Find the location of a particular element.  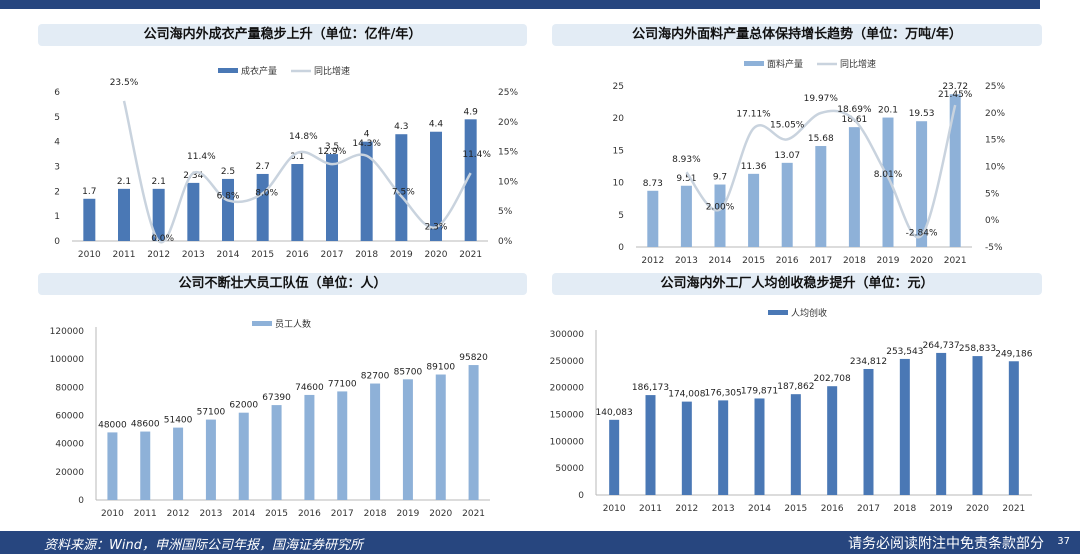

y-tick-label: 250000 is located at coordinates (567, 362).